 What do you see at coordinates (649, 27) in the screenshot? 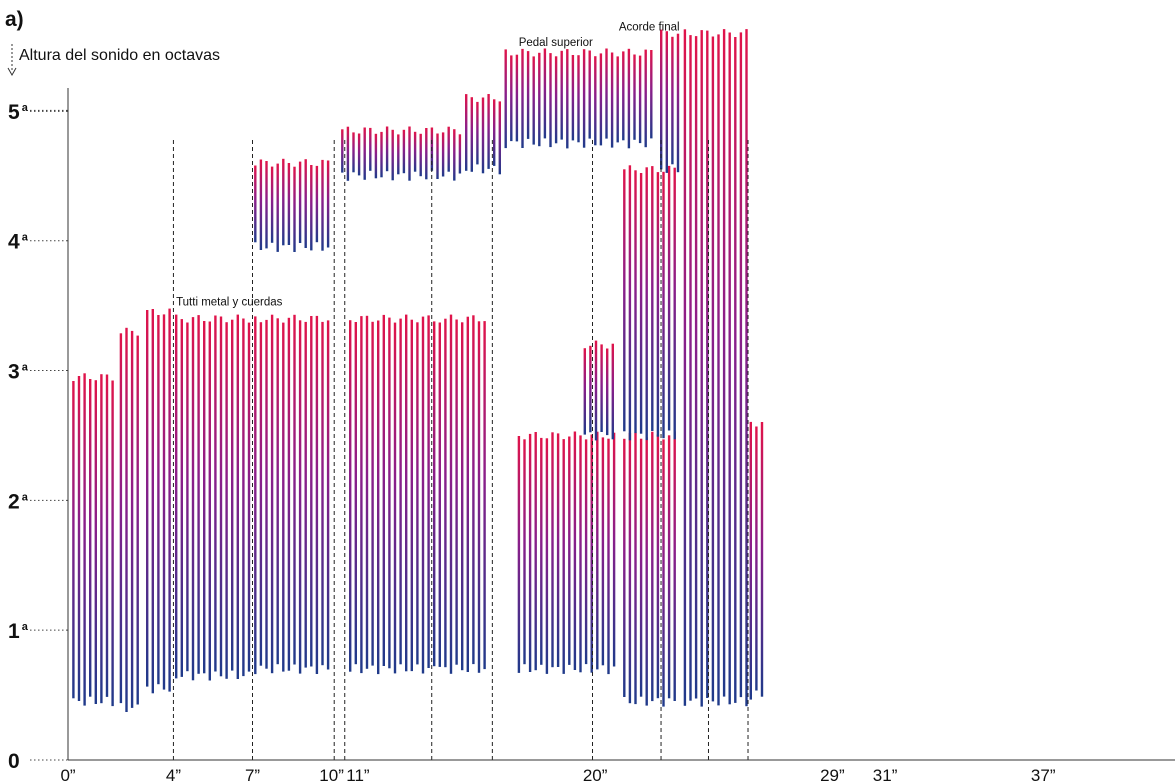
I see `annotation-label: Acorde final` at bounding box center [649, 27].